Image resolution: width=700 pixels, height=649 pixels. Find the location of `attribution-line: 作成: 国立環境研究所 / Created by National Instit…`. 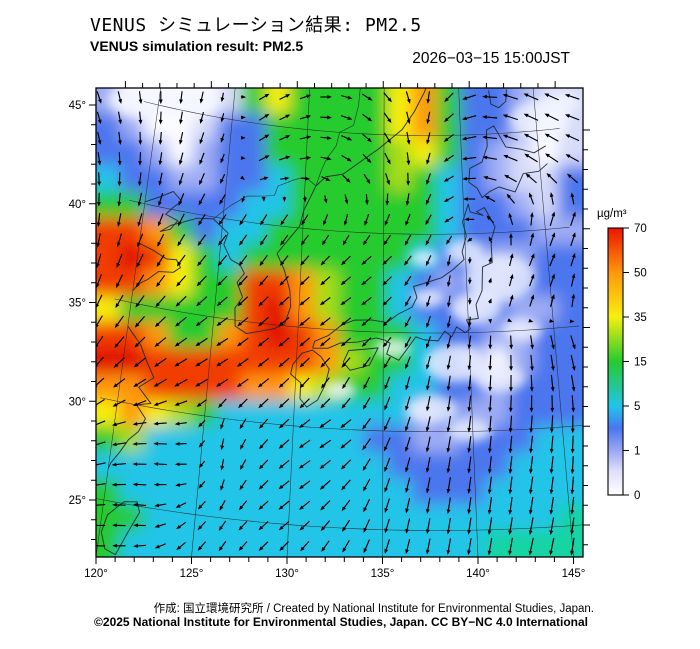

attribution-line: 作成: 国立環境研究所 / Created by National Instit… is located at coordinates (373, 609).